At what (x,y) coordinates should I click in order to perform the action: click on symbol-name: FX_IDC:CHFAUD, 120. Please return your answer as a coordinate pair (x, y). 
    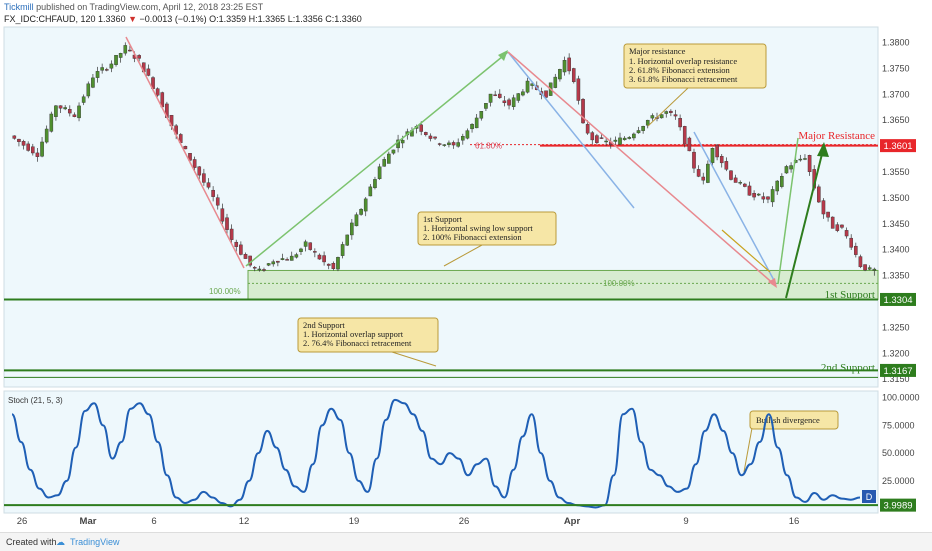
    Looking at the image, I should click on (50, 19).